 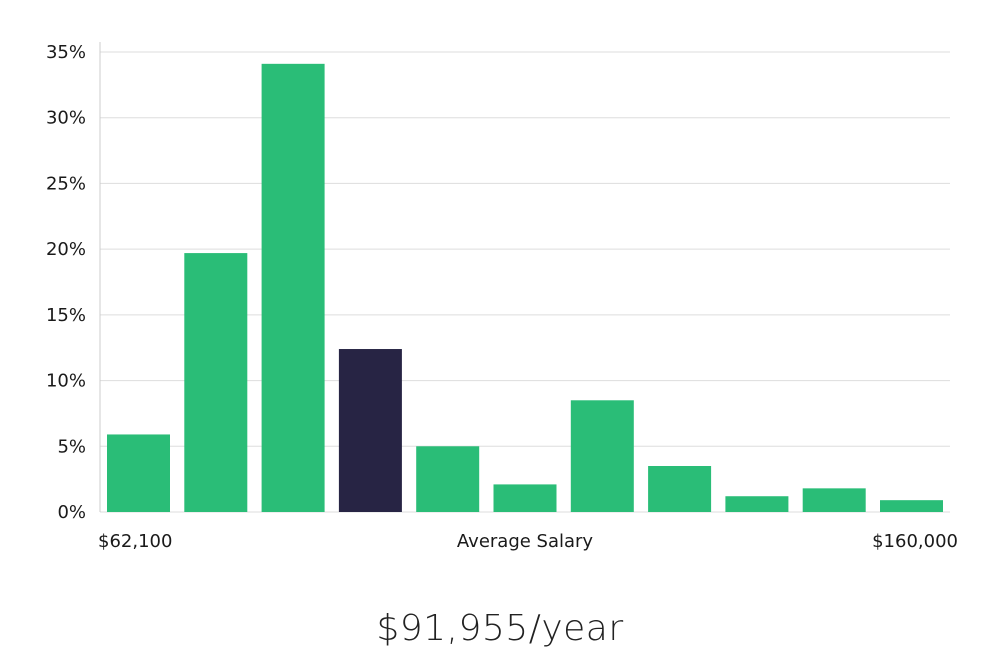 I want to click on x-min-label: $62,100, so click(x=135, y=541).